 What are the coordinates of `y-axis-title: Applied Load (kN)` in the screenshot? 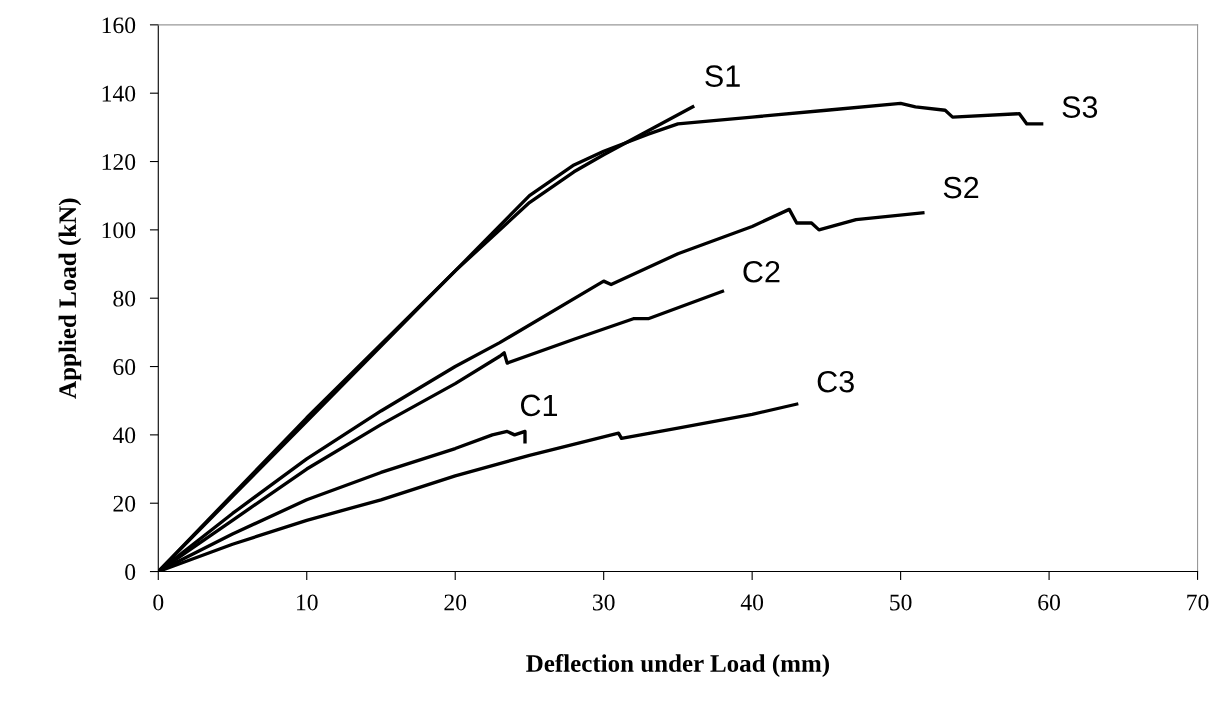 It's located at (70, 298).